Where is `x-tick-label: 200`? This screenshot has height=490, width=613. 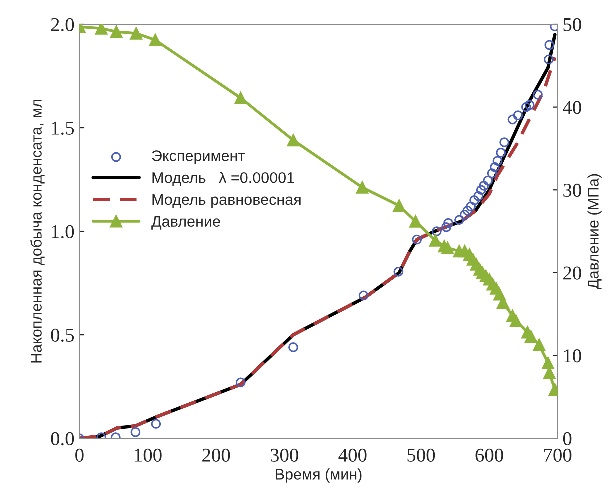 x-tick-label: 200 is located at coordinates (216, 455).